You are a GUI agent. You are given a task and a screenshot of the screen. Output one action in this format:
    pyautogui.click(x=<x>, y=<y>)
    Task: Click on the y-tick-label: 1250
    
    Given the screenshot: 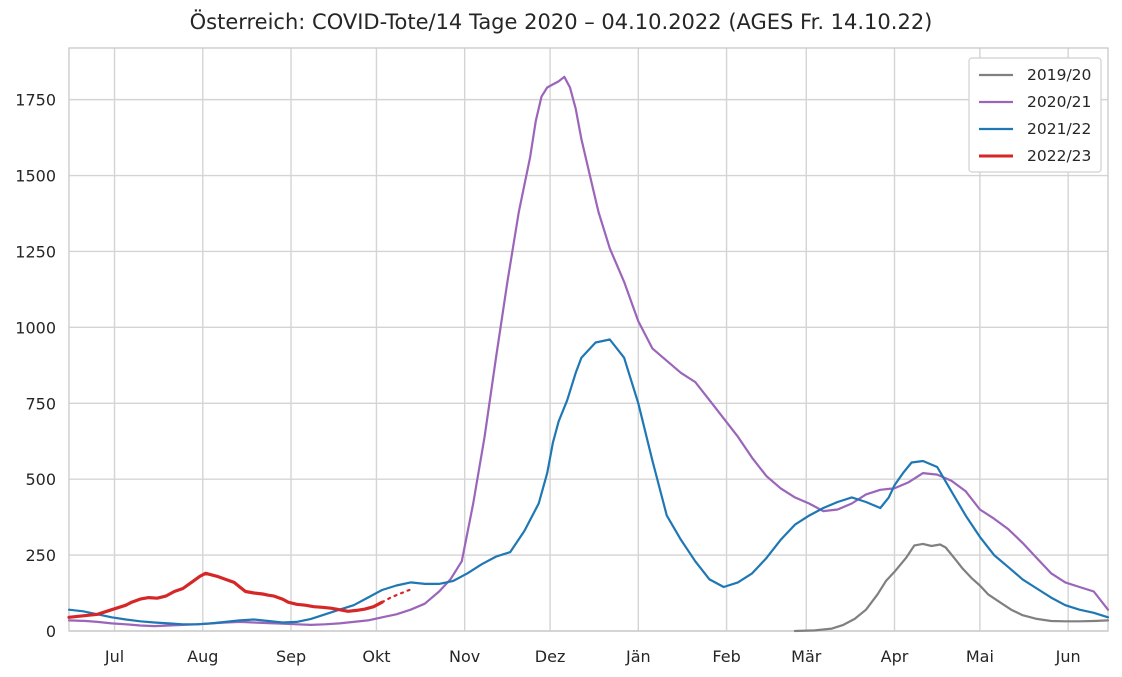 What is the action you would take?
    pyautogui.click(x=35, y=251)
    